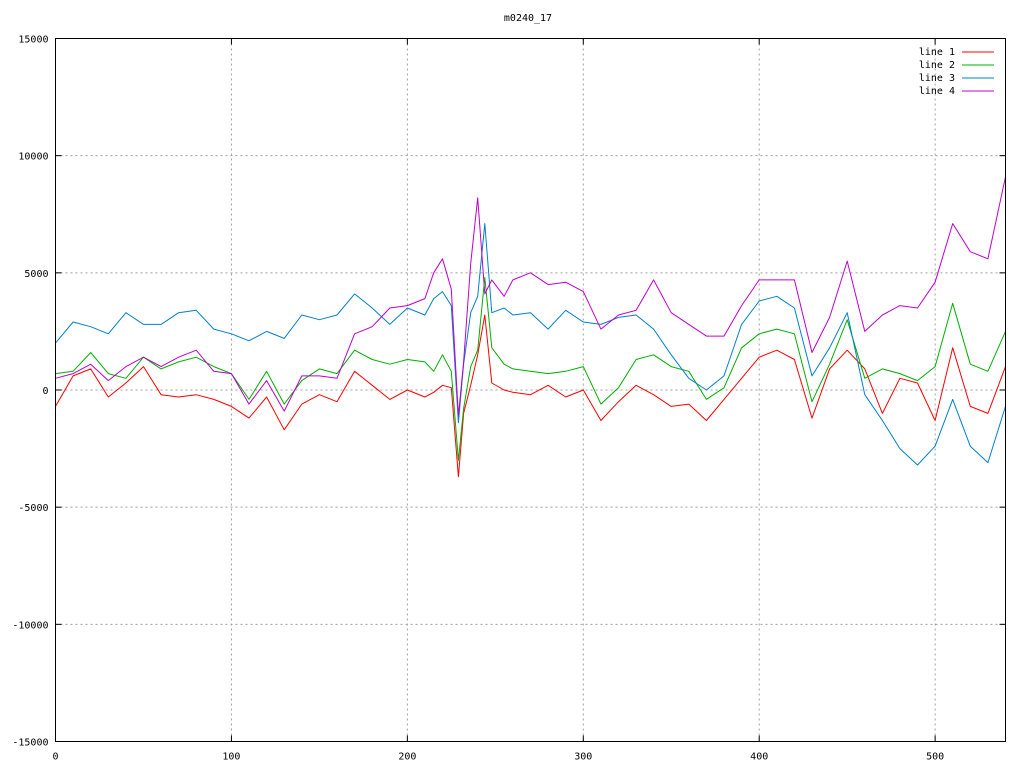  I want to click on y-tick-label: 5000, so click(36, 274).